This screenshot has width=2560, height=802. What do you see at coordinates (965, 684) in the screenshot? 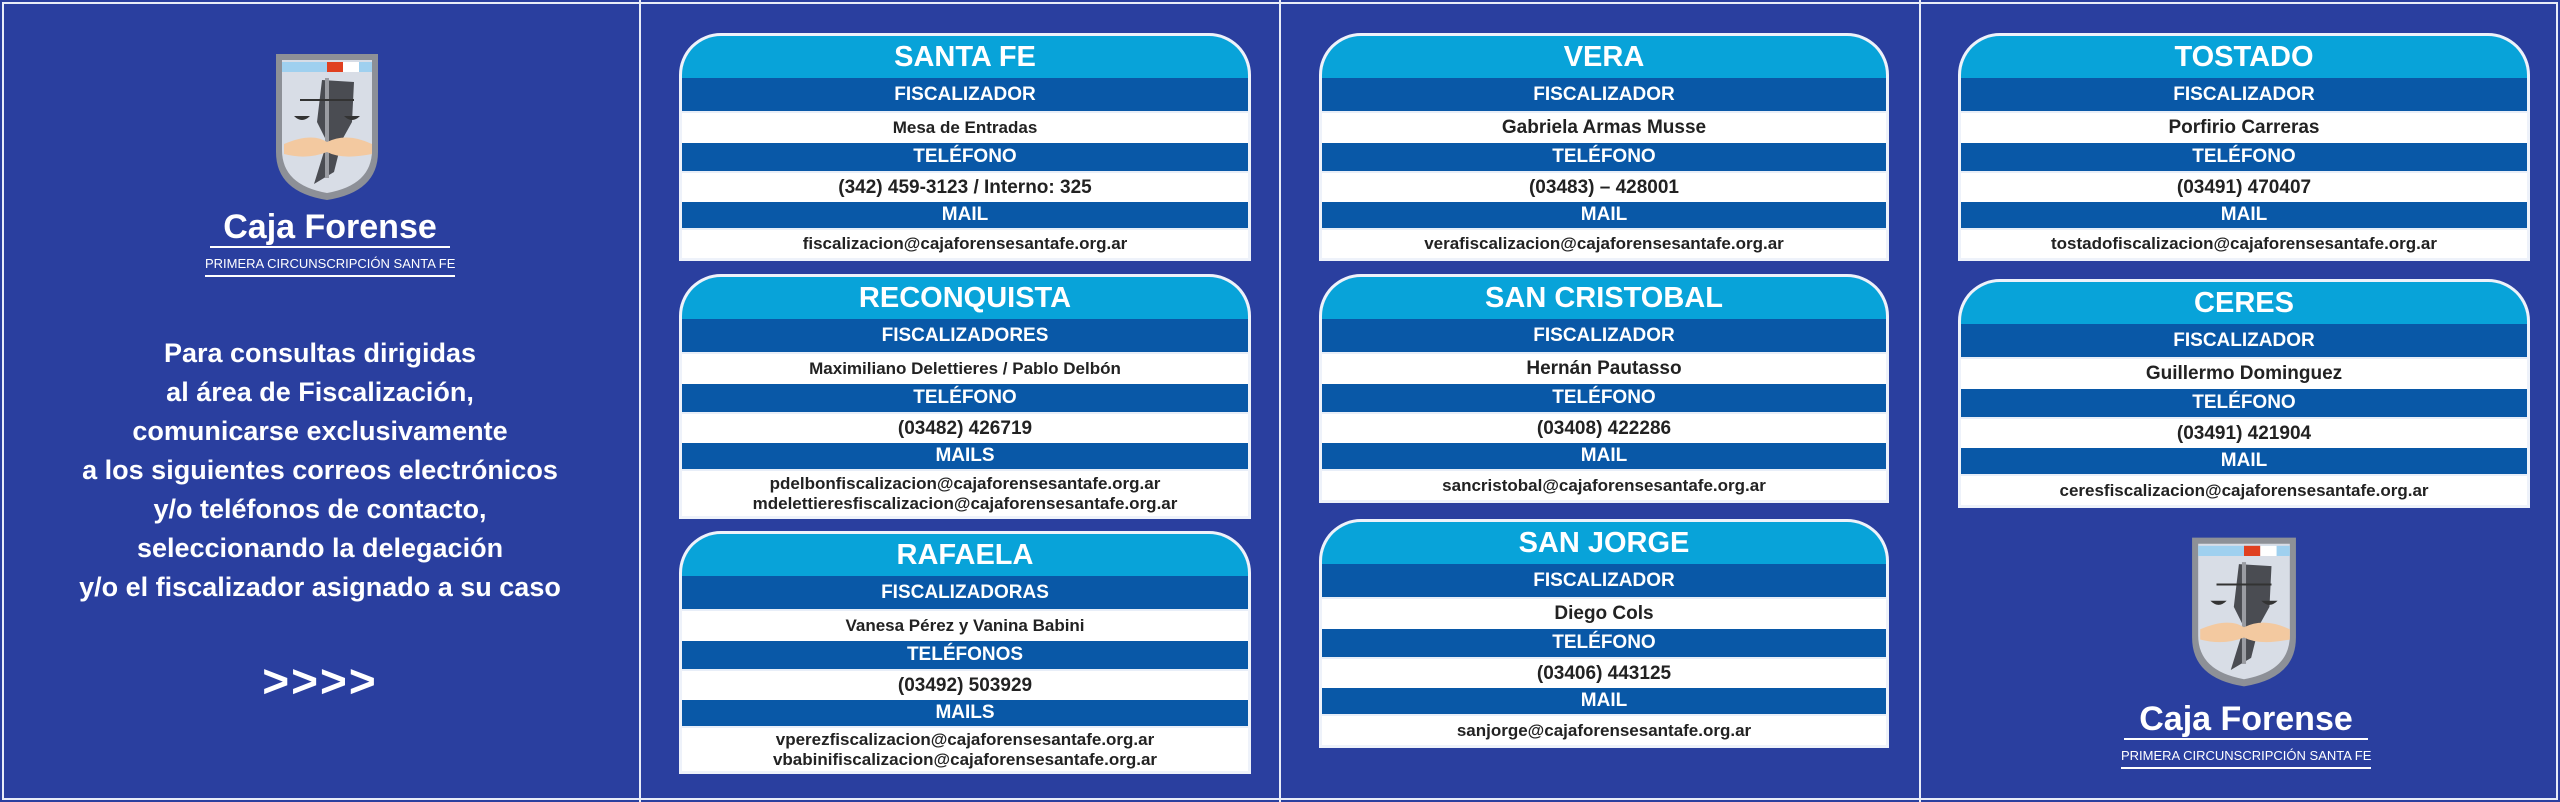
I see `telefono-value: (03492) 503929` at bounding box center [965, 684].